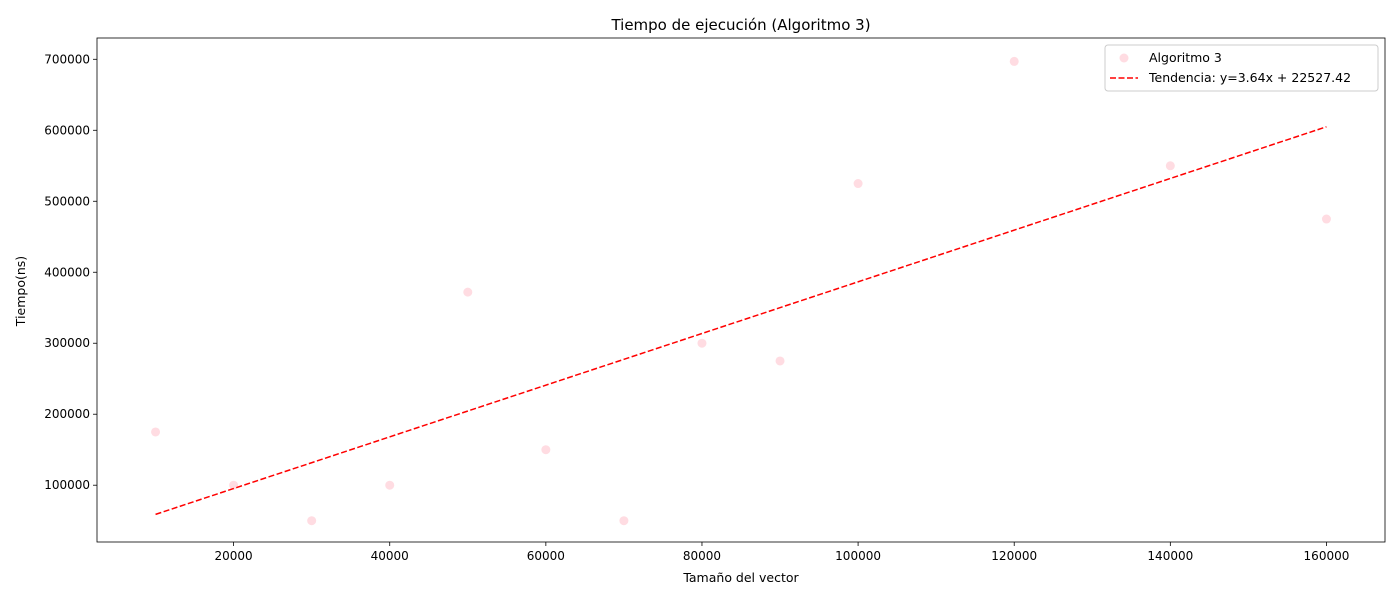 The image size is (1400, 600). I want to click on legend-marker-scatter, so click(1124, 58).